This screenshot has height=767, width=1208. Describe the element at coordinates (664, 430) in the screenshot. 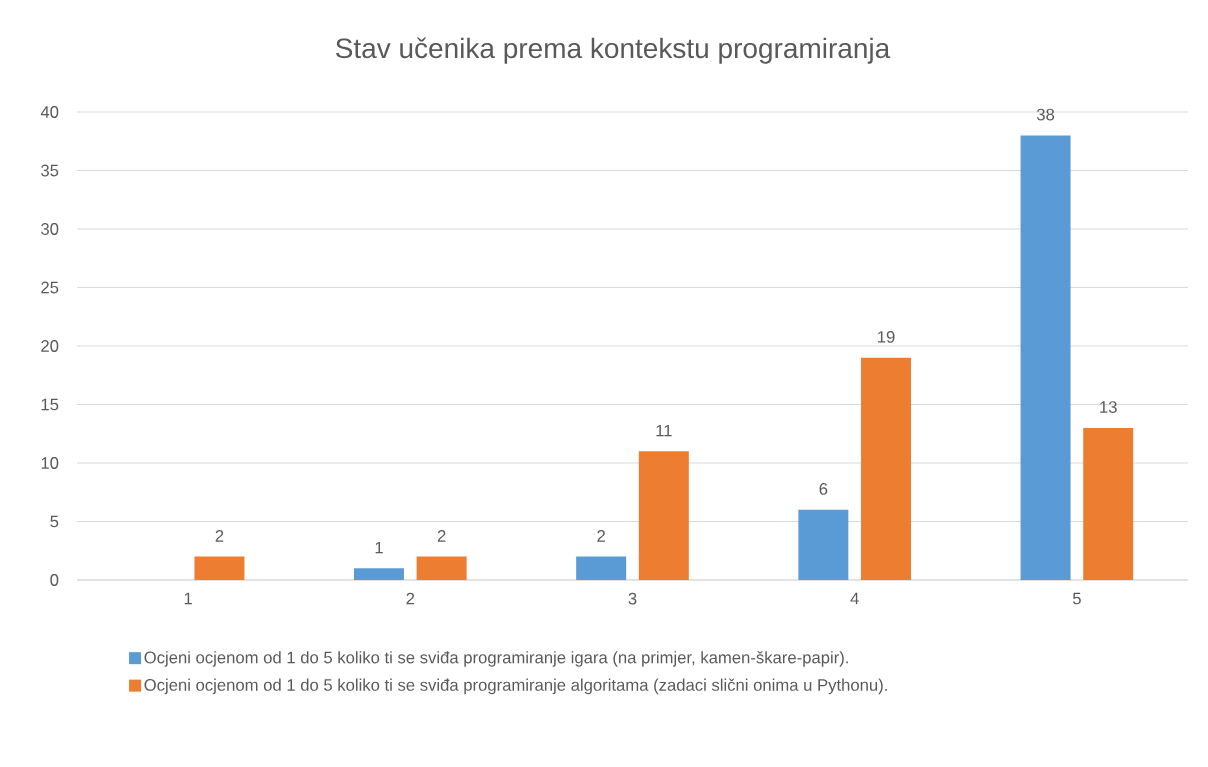

I see `data-label: 11` at that location.